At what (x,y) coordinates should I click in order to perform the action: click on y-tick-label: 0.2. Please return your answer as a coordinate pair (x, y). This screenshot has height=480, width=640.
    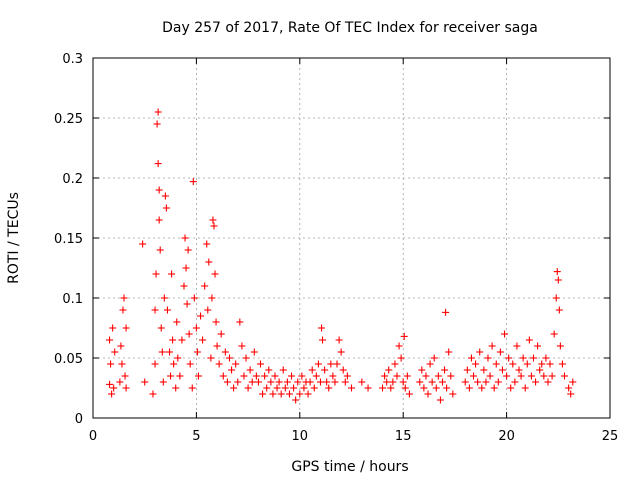
    Looking at the image, I should click on (72, 179).